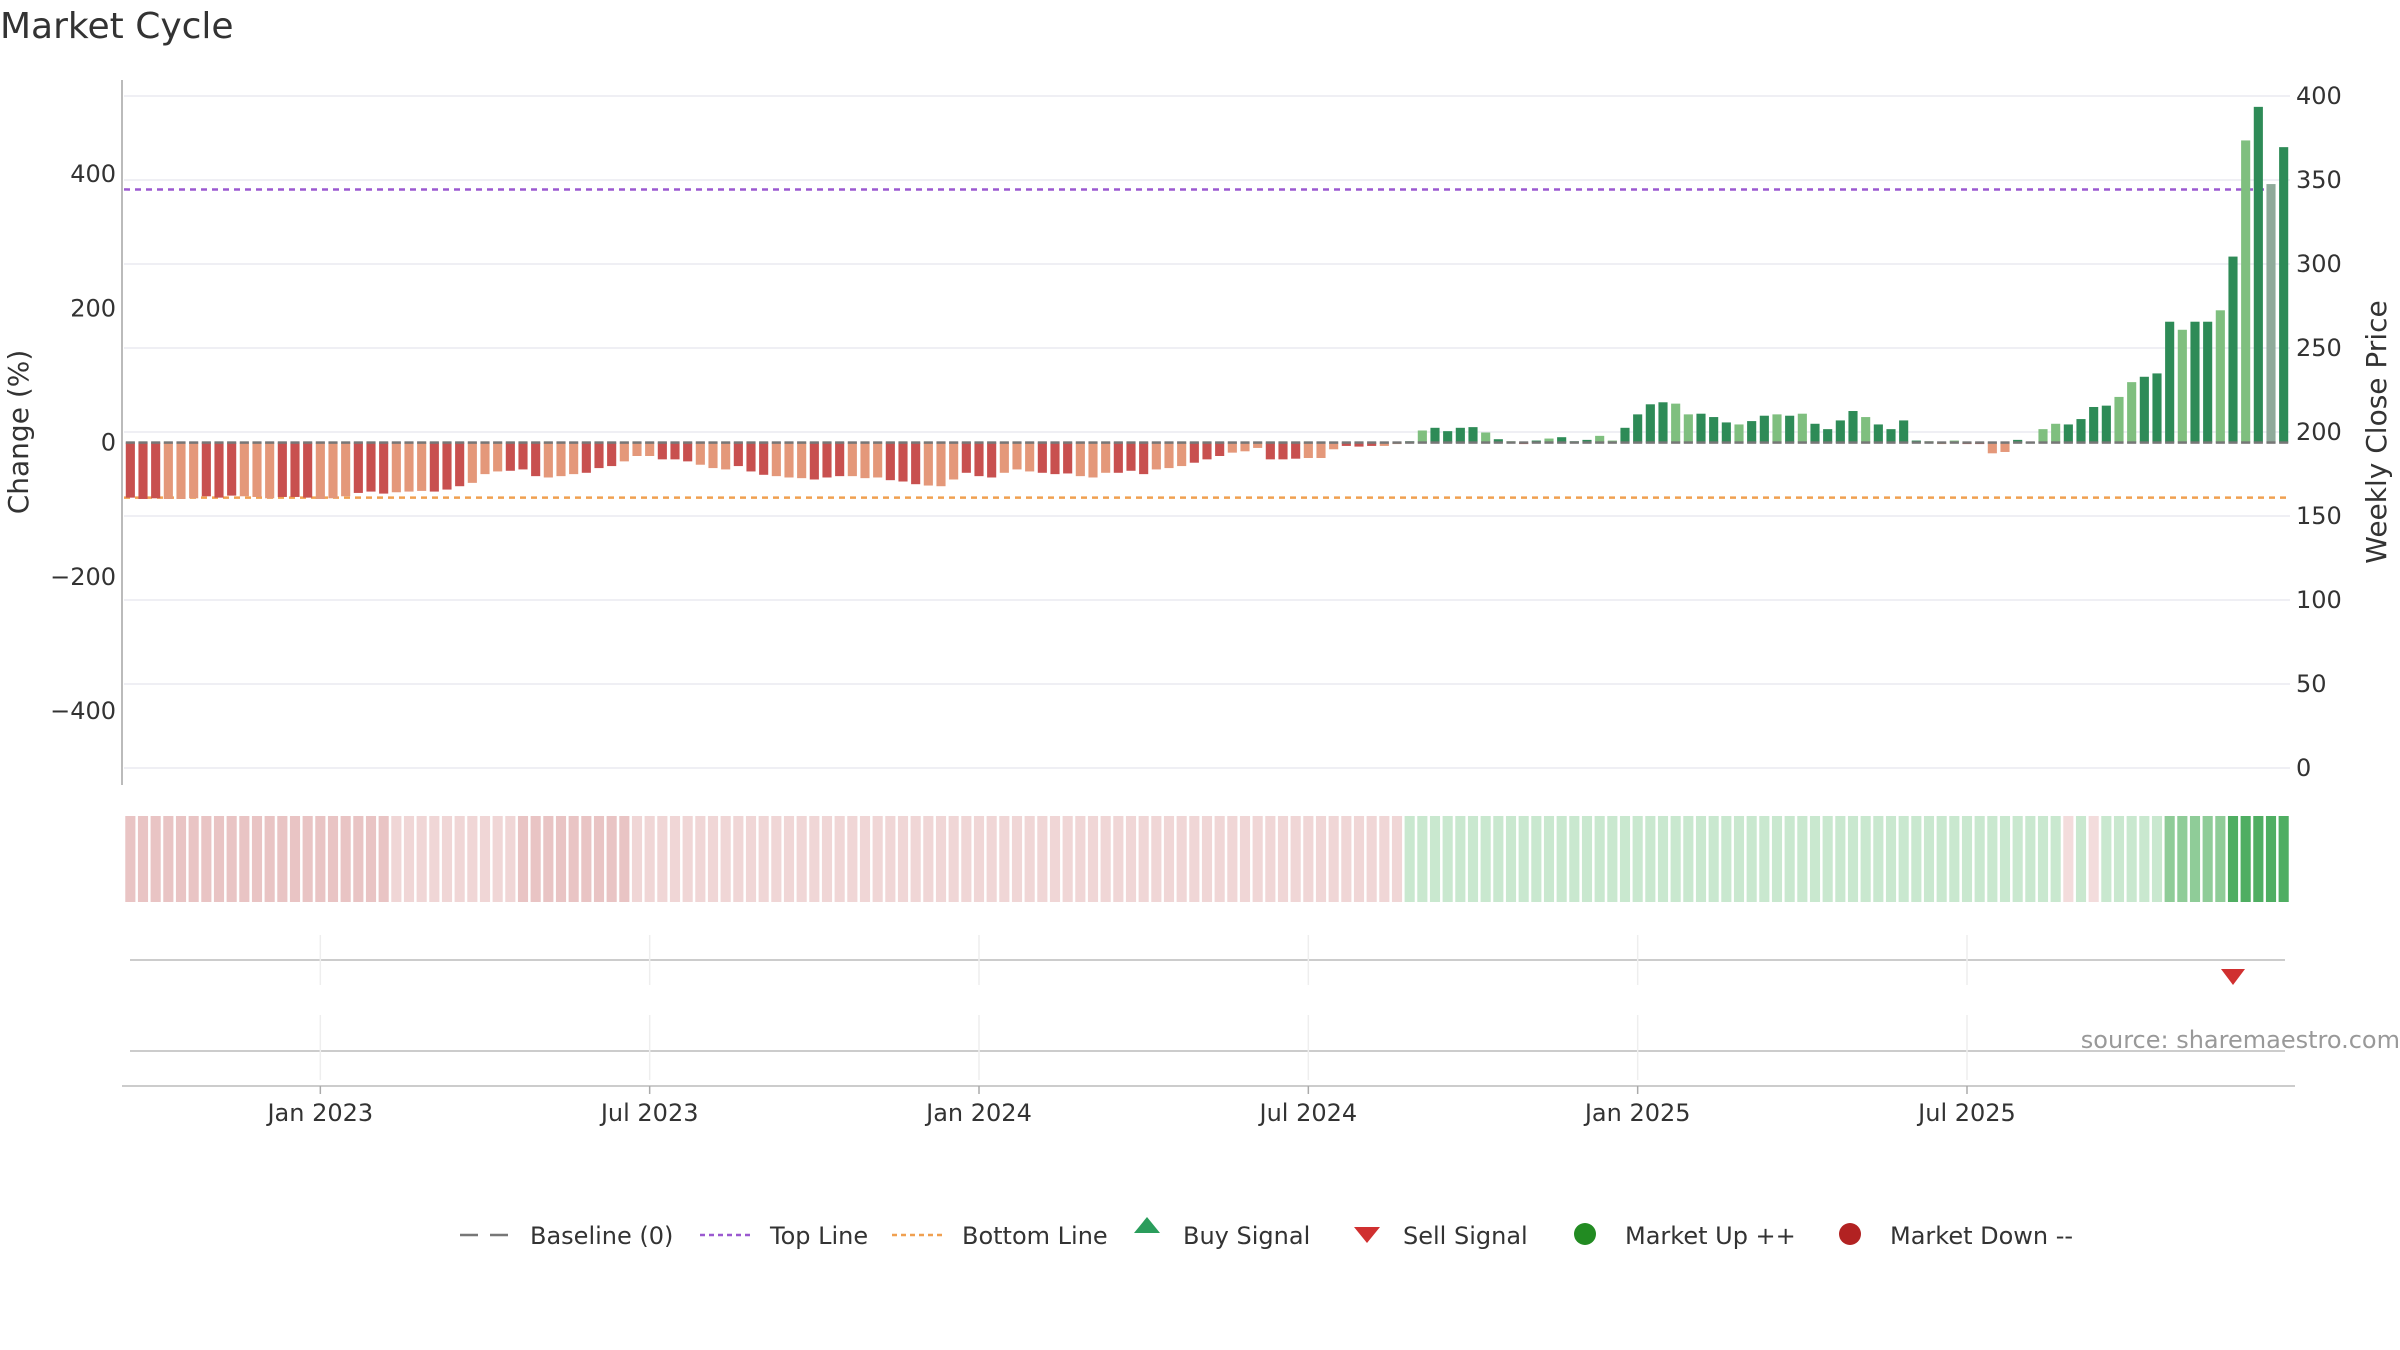  What do you see at coordinates (2303, 768) in the screenshot?
I see `right-tick-label: 0` at bounding box center [2303, 768].